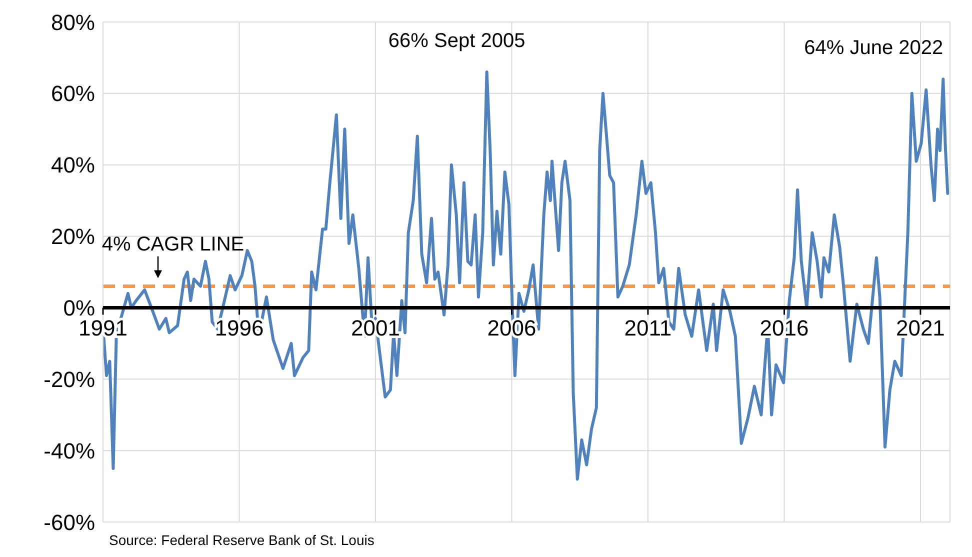 Image resolution: width=972 pixels, height=557 pixels. Describe the element at coordinates (173, 244) in the screenshot. I see `ref-line-label: 4% CAGR LINE` at that location.